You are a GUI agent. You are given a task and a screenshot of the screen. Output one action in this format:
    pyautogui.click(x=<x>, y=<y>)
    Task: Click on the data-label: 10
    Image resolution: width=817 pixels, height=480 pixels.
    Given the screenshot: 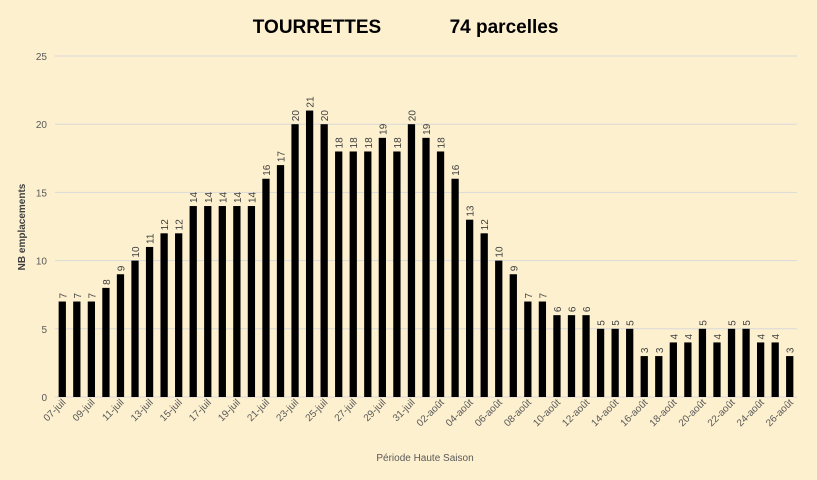 What is the action you would take?
    pyautogui.click(x=500, y=252)
    